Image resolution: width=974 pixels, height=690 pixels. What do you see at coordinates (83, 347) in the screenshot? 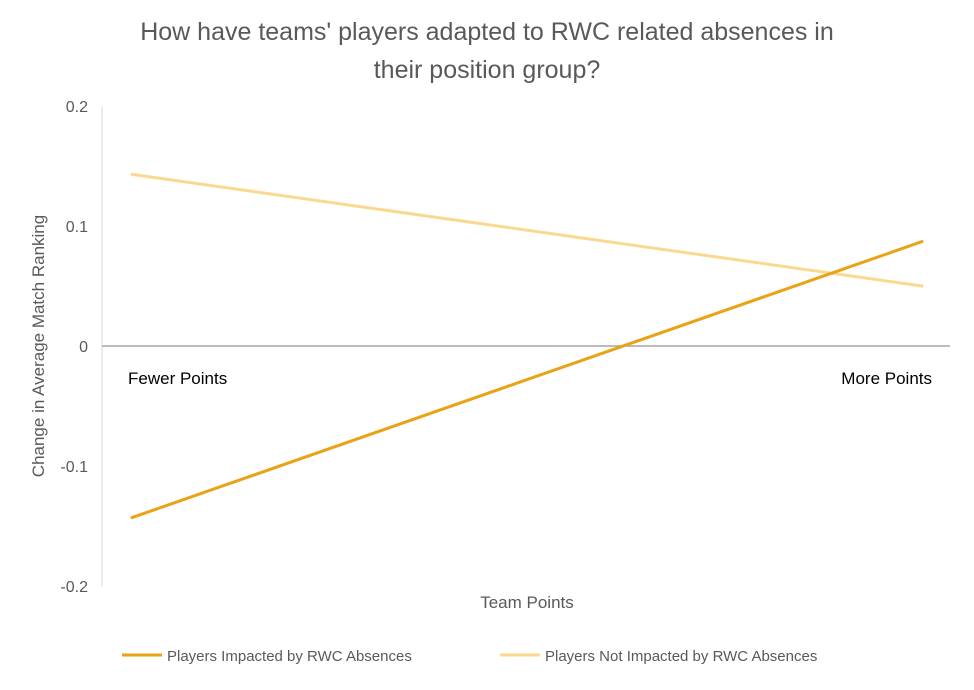
I see `y-tick-label: 0` at bounding box center [83, 347].